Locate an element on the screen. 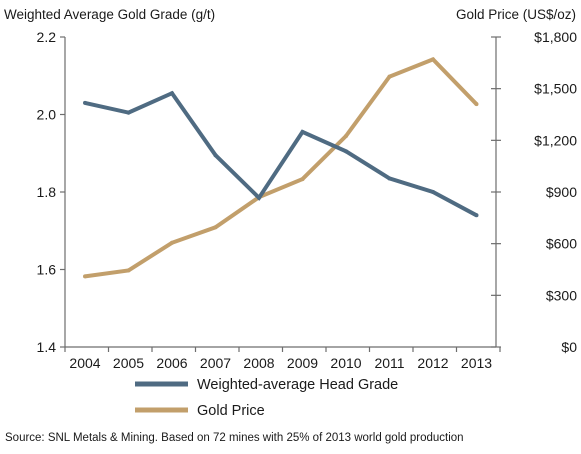 This screenshot has height=454, width=581. left-axis-ticks: 1.4 1.6 1.8 2.0 2.2 is located at coordinates (51, 192).